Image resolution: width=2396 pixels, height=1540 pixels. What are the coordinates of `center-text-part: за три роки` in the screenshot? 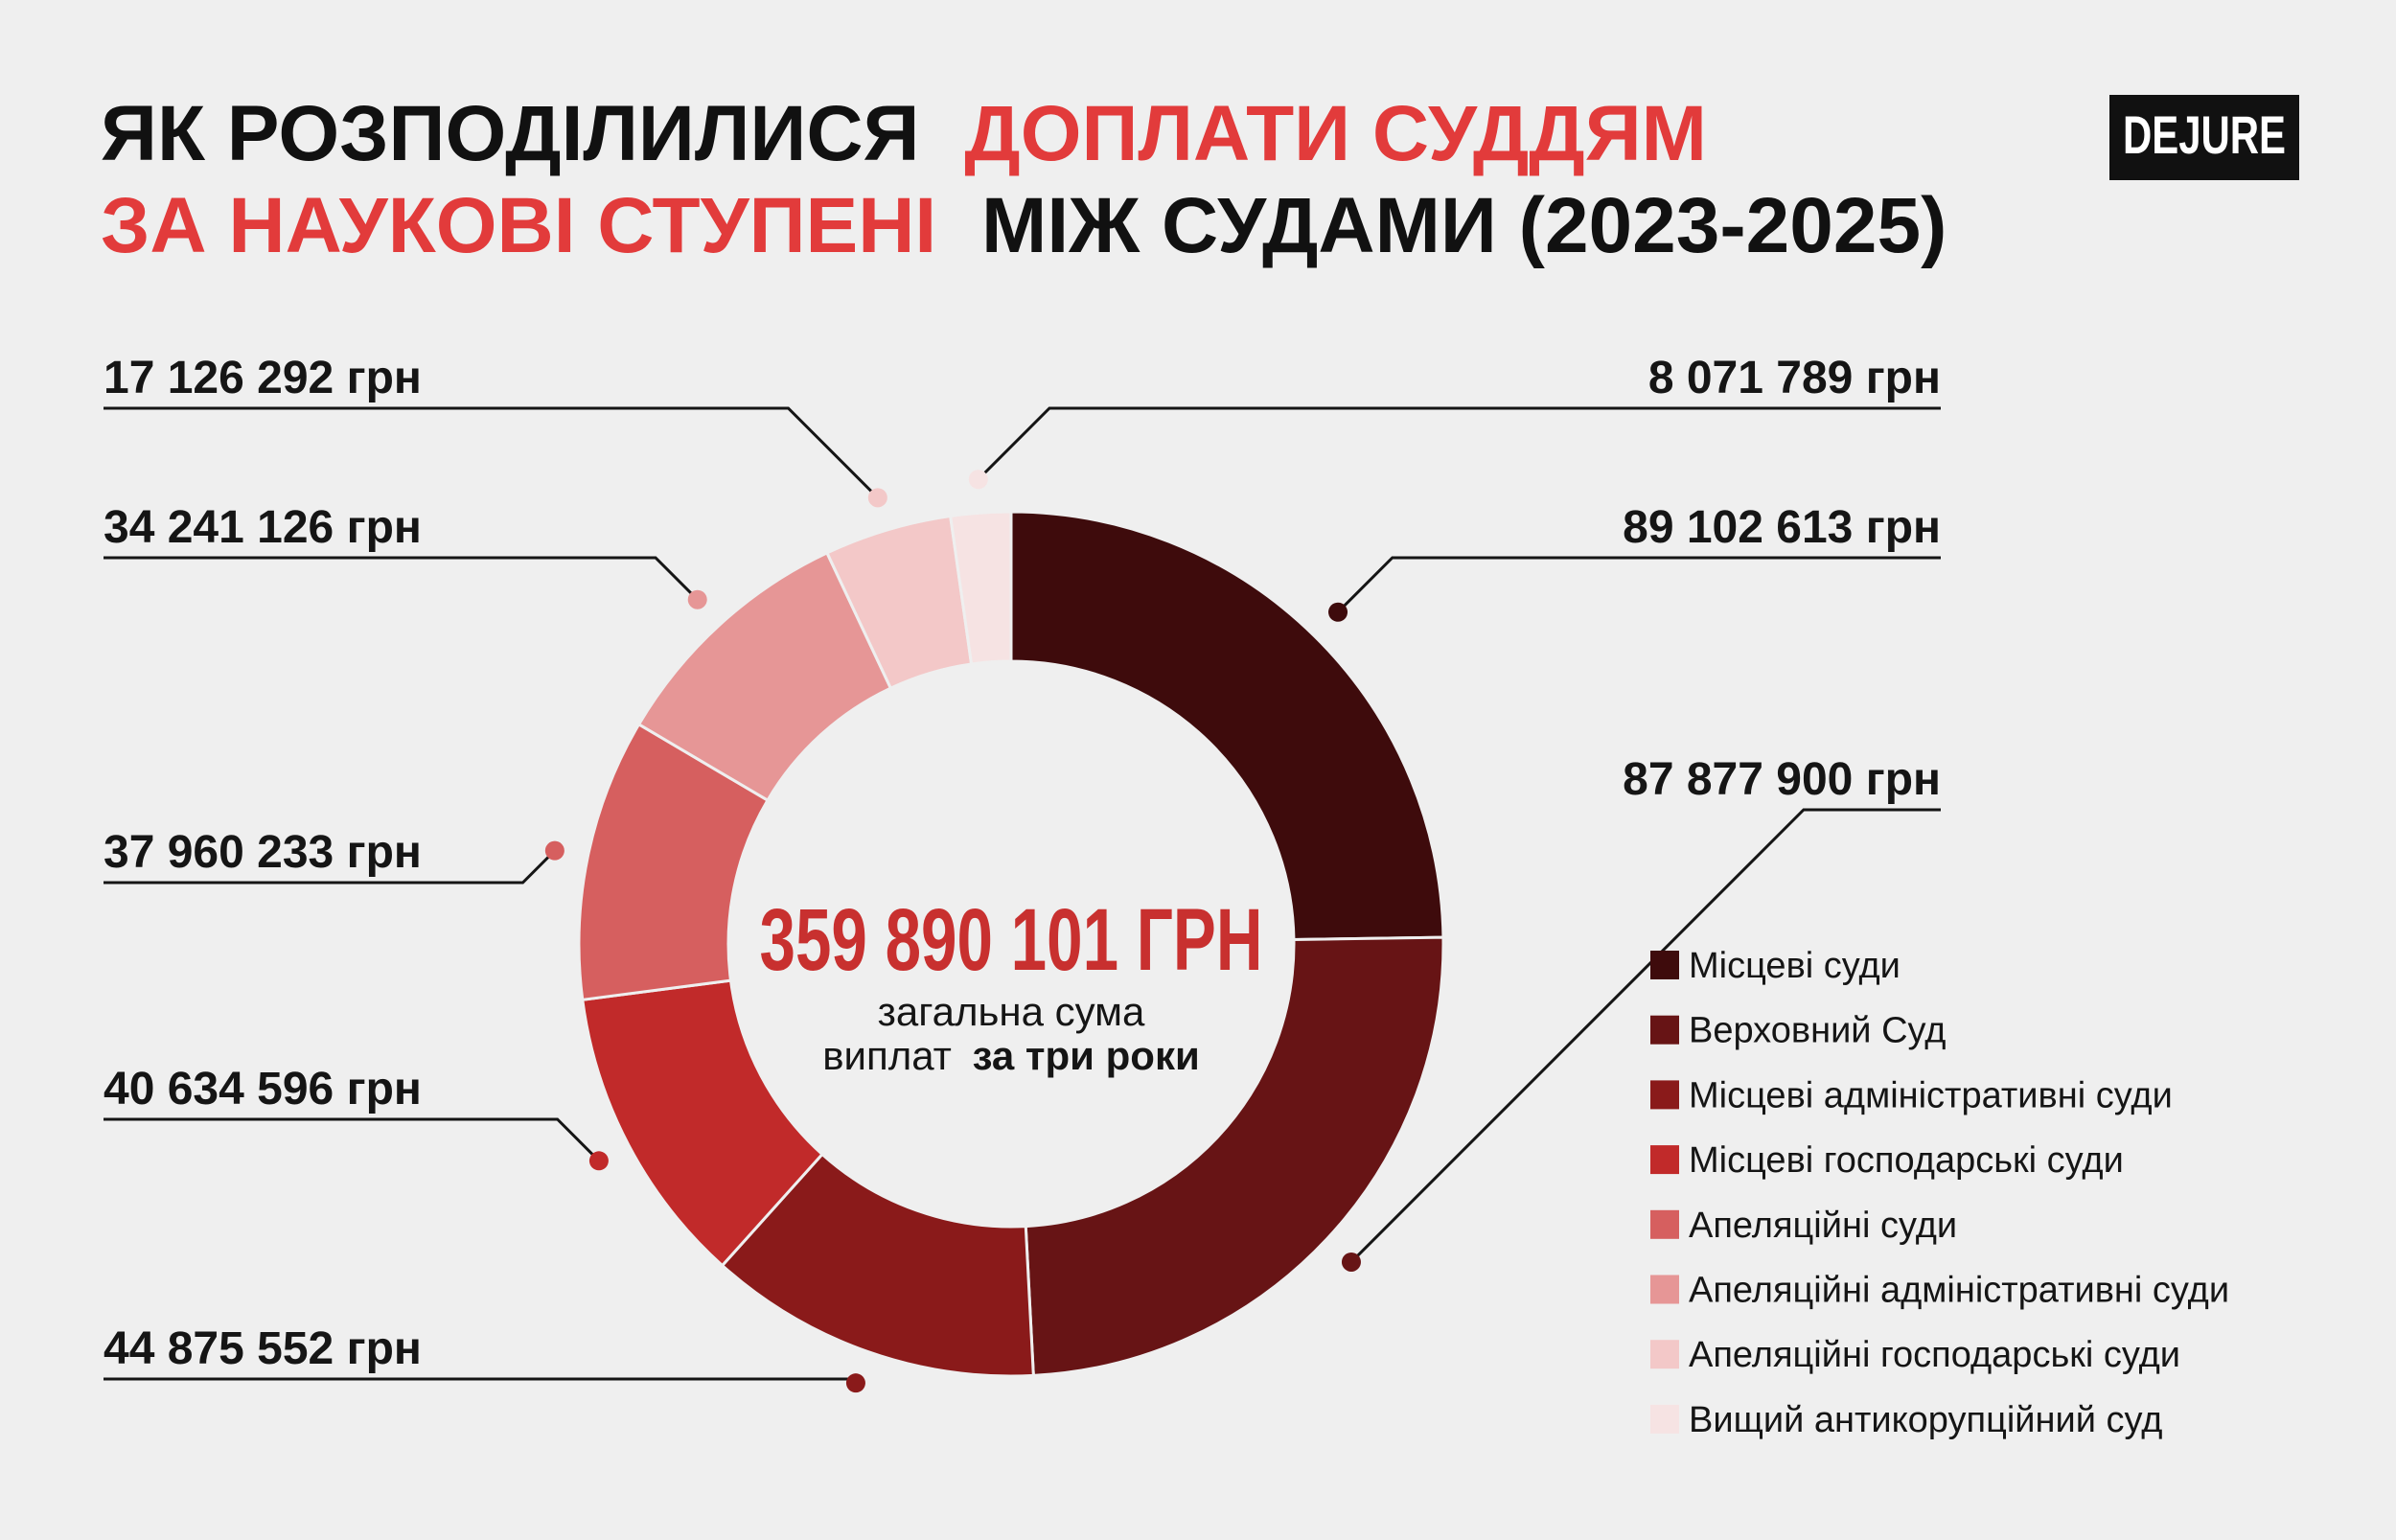 It's located at (1086, 1055).